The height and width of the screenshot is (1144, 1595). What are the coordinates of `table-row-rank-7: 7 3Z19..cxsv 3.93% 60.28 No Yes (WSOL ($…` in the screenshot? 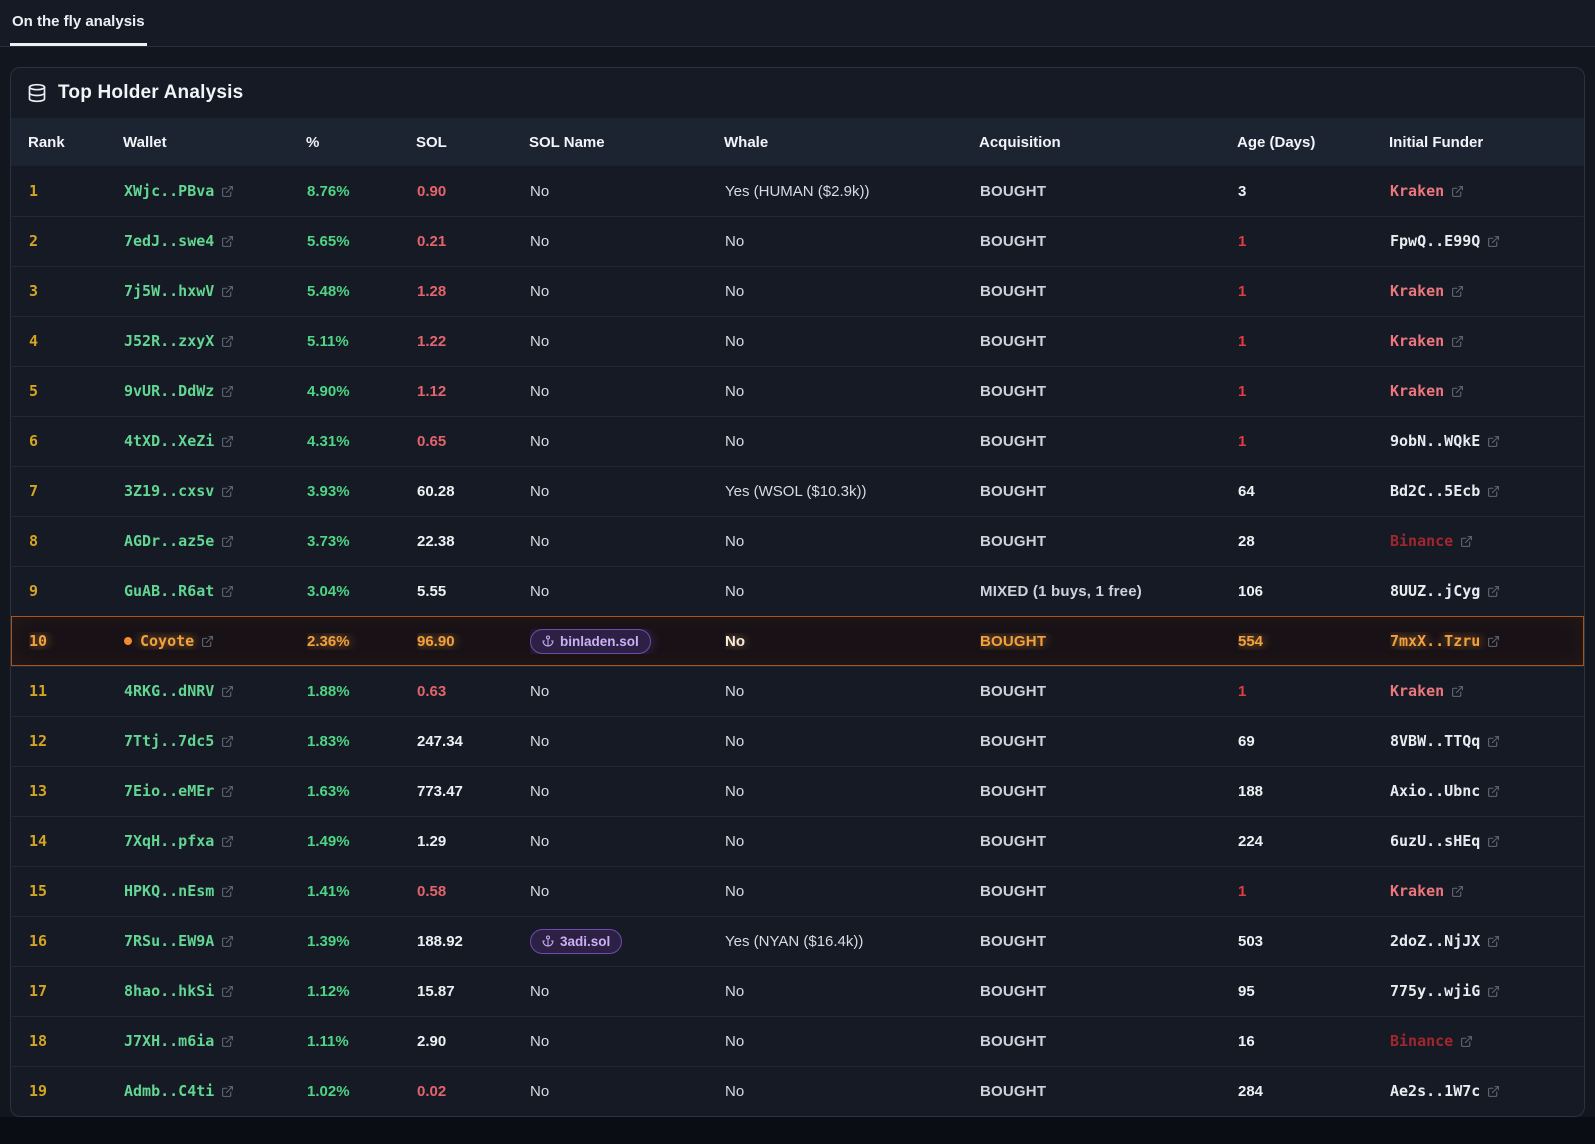 It's located at (797, 491).